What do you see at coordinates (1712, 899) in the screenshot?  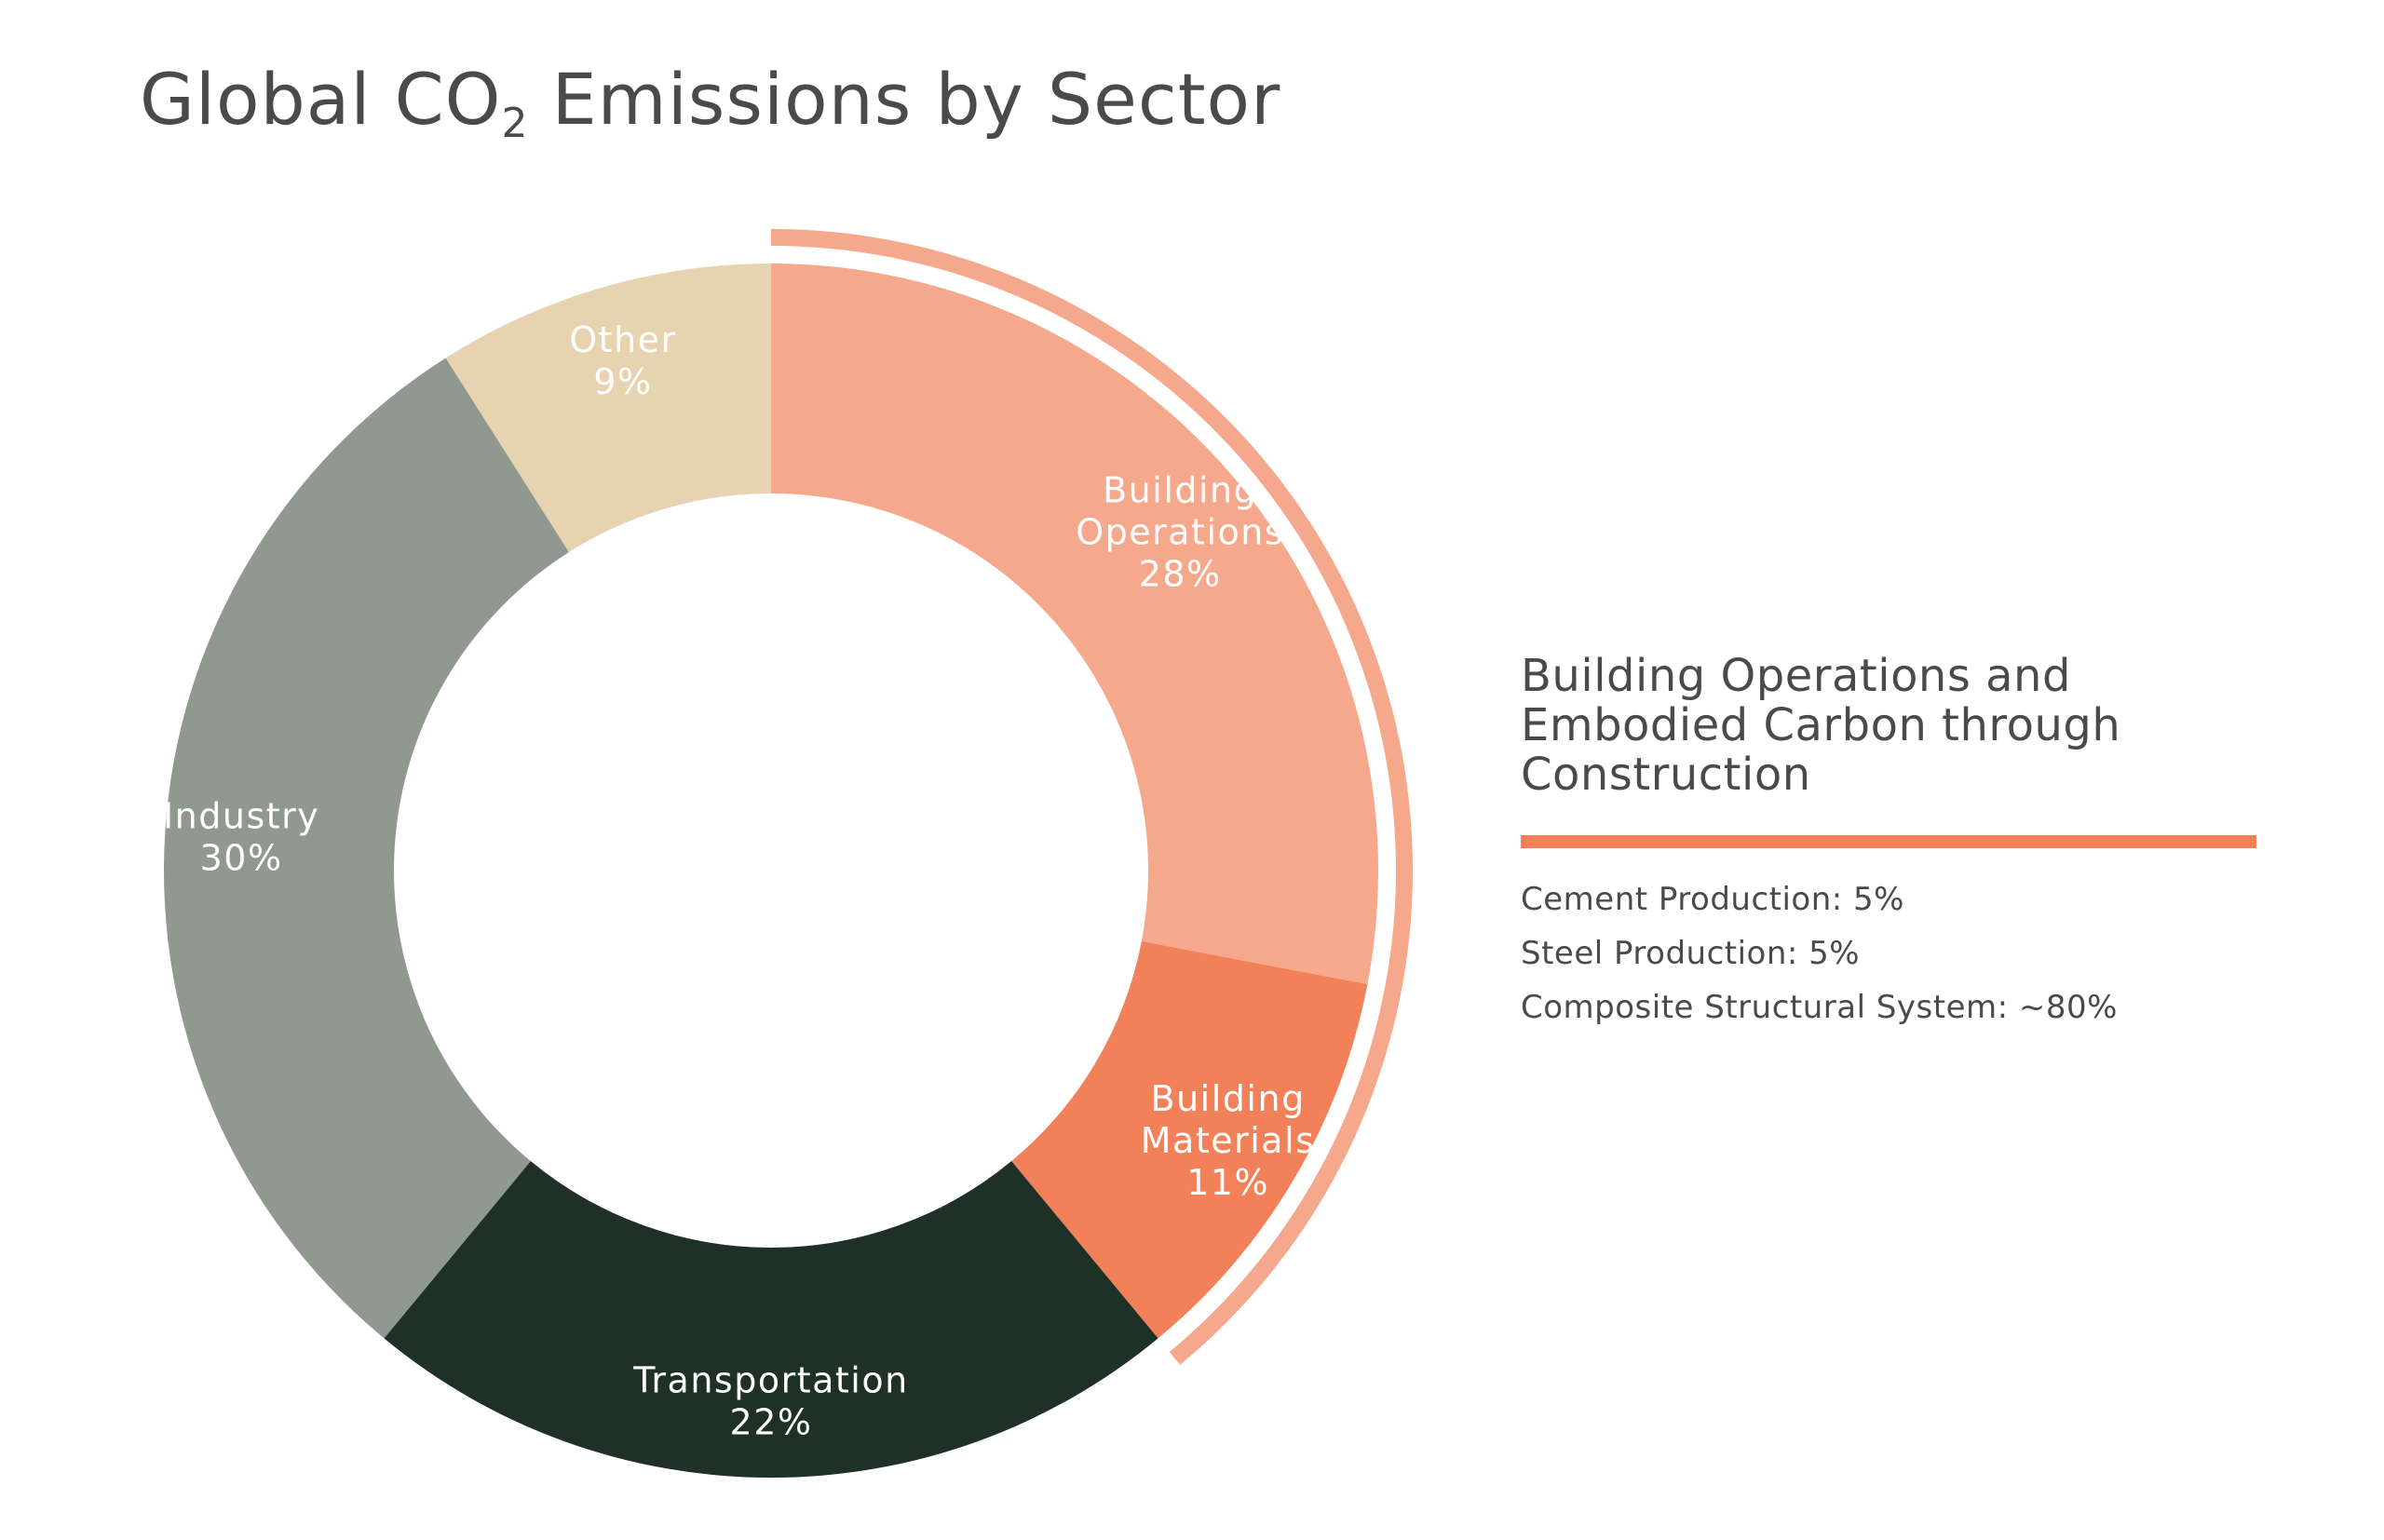 I see `callout-item-cement: Cement Production: 5%` at bounding box center [1712, 899].